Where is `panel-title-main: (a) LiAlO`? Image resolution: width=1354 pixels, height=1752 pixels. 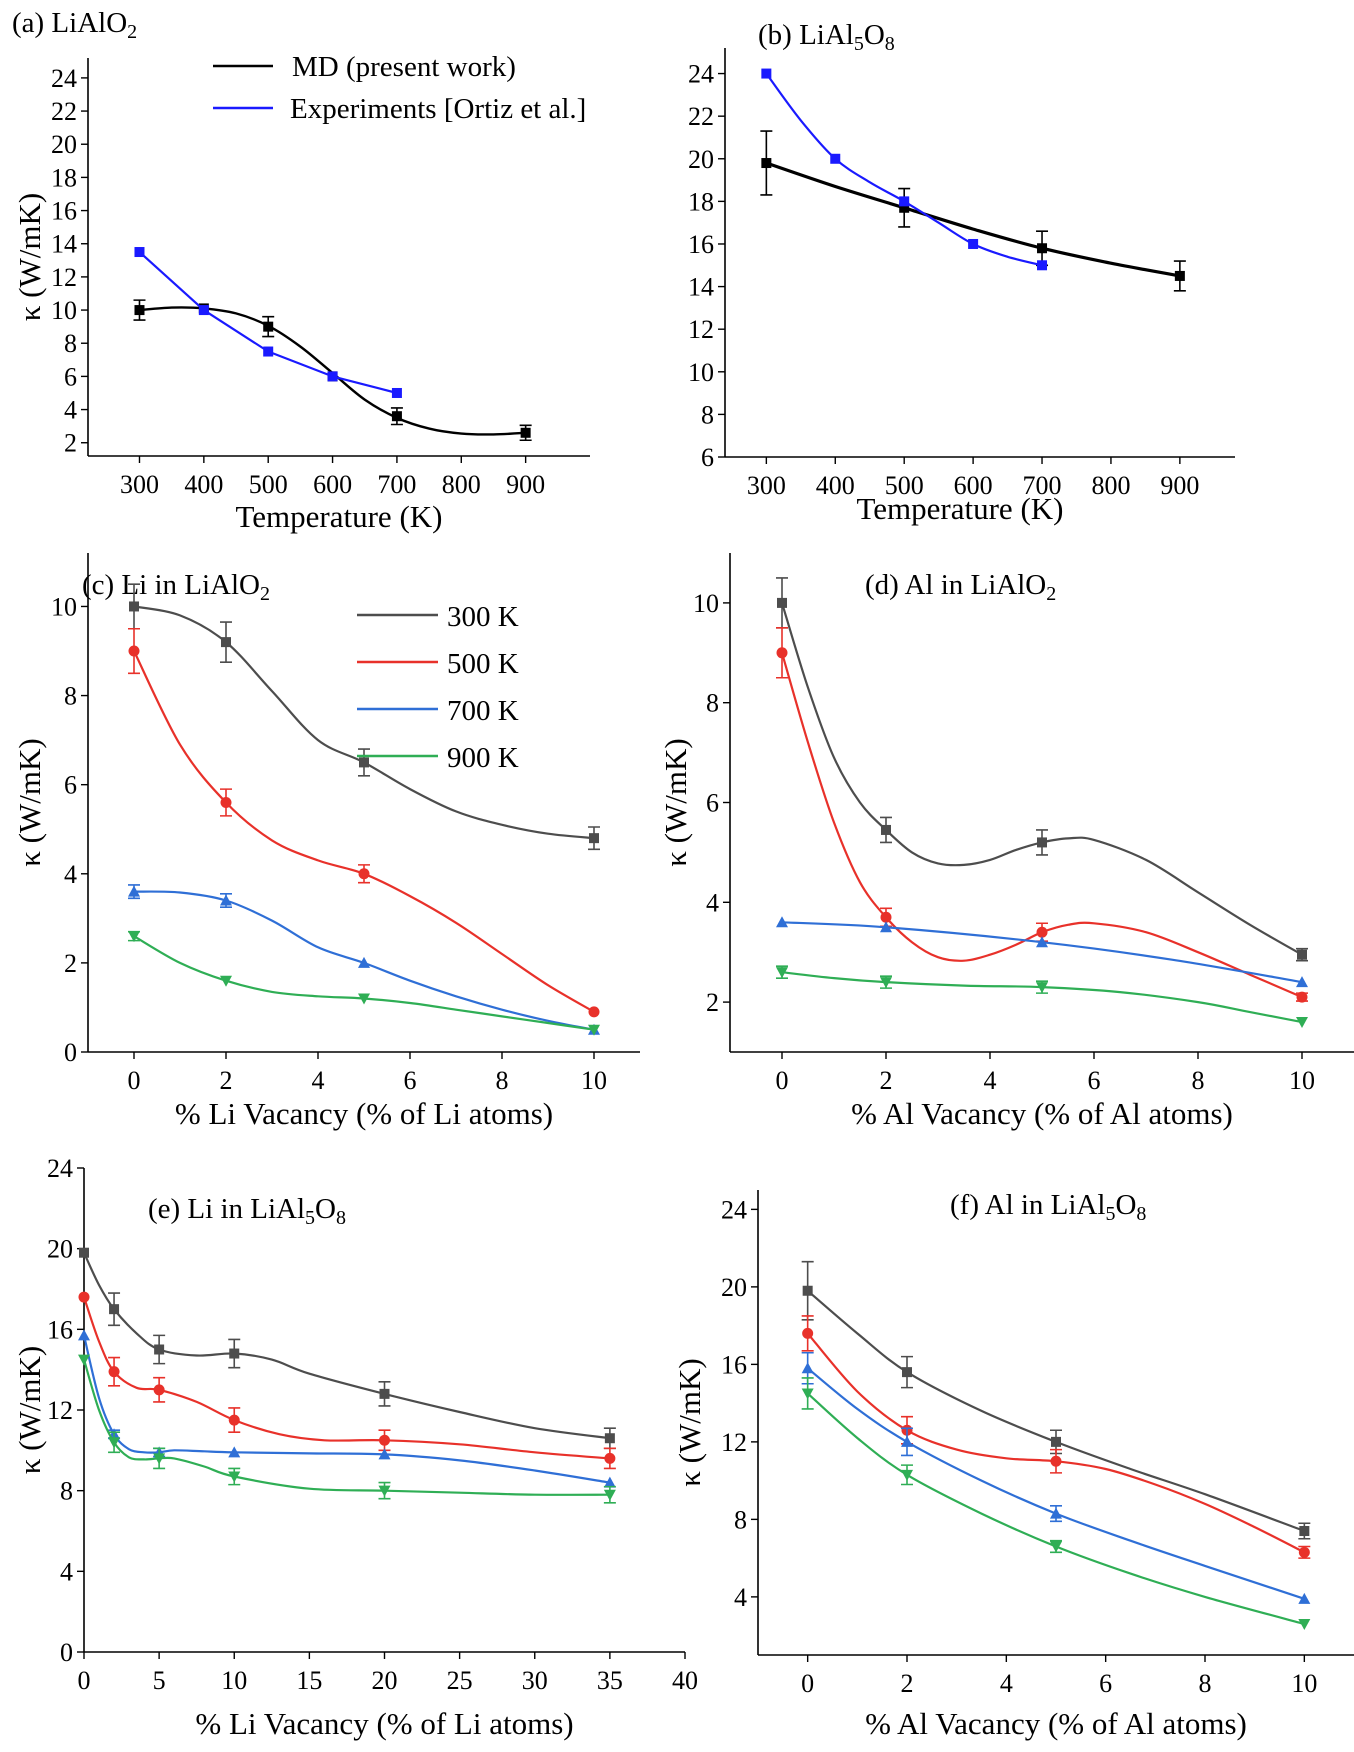 panel-title-main: (a) LiAlO is located at coordinates (69, 23).